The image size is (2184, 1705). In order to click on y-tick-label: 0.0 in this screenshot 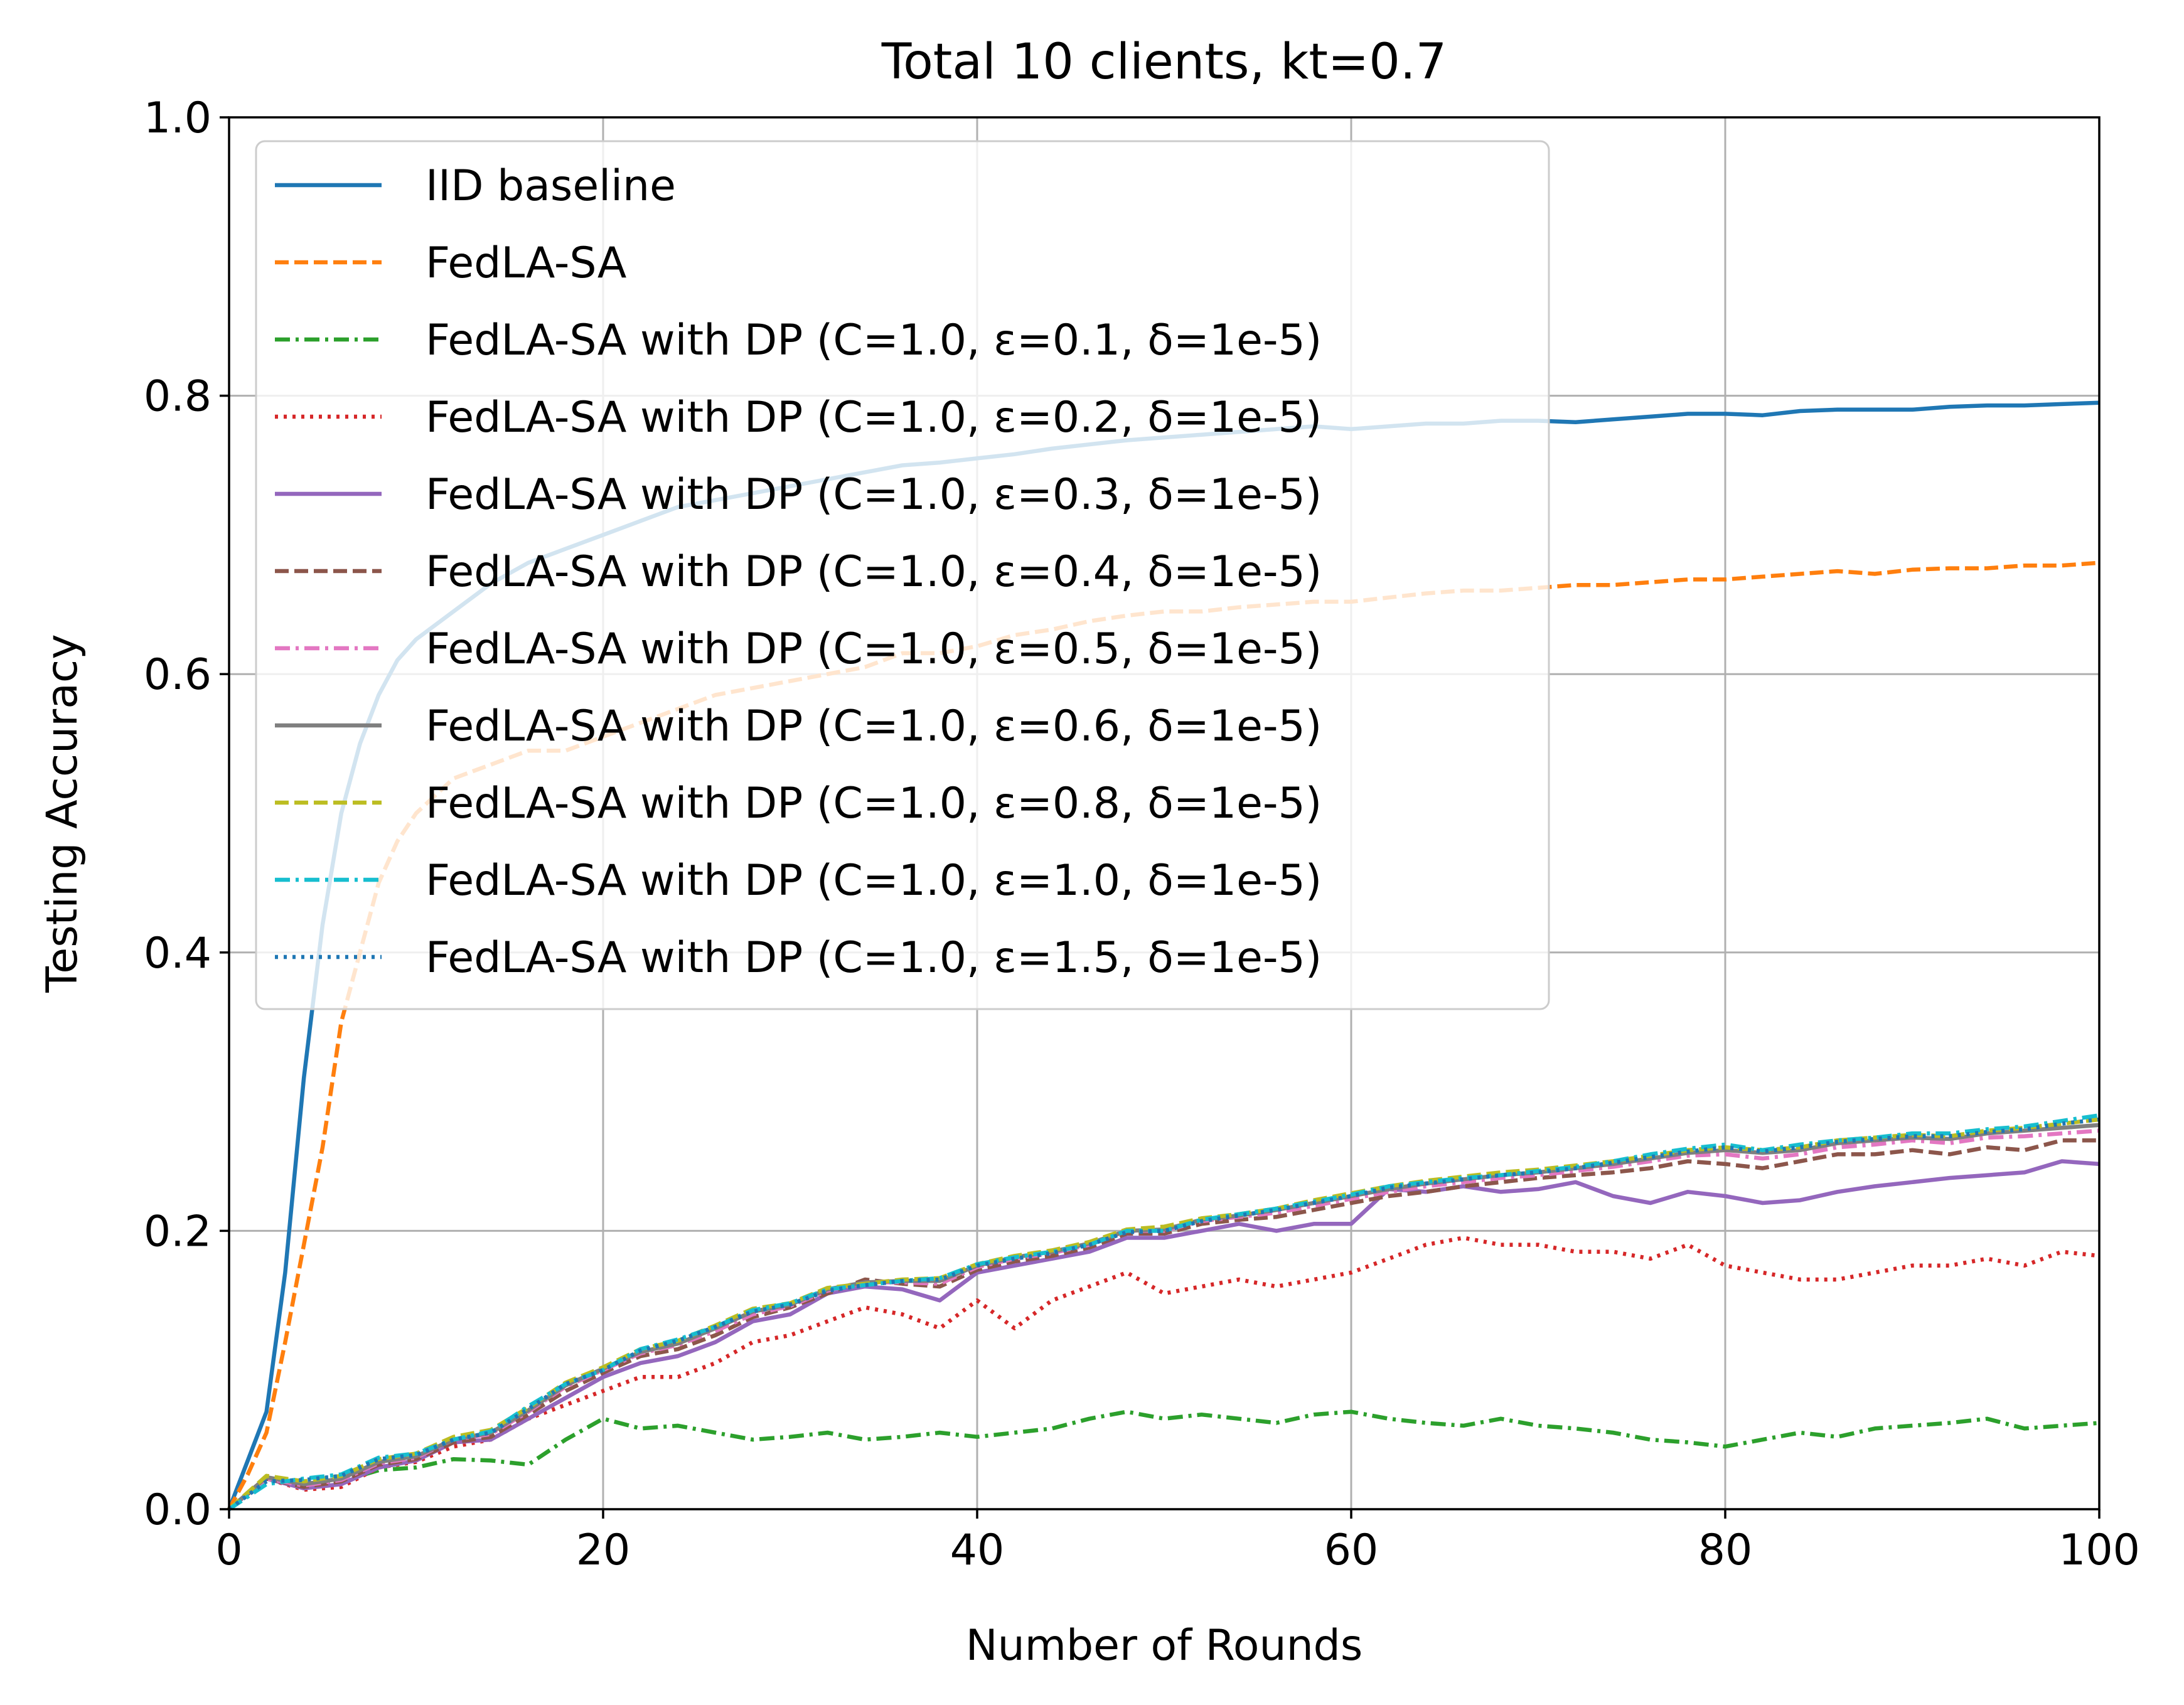, I will do `click(177, 1510)`.